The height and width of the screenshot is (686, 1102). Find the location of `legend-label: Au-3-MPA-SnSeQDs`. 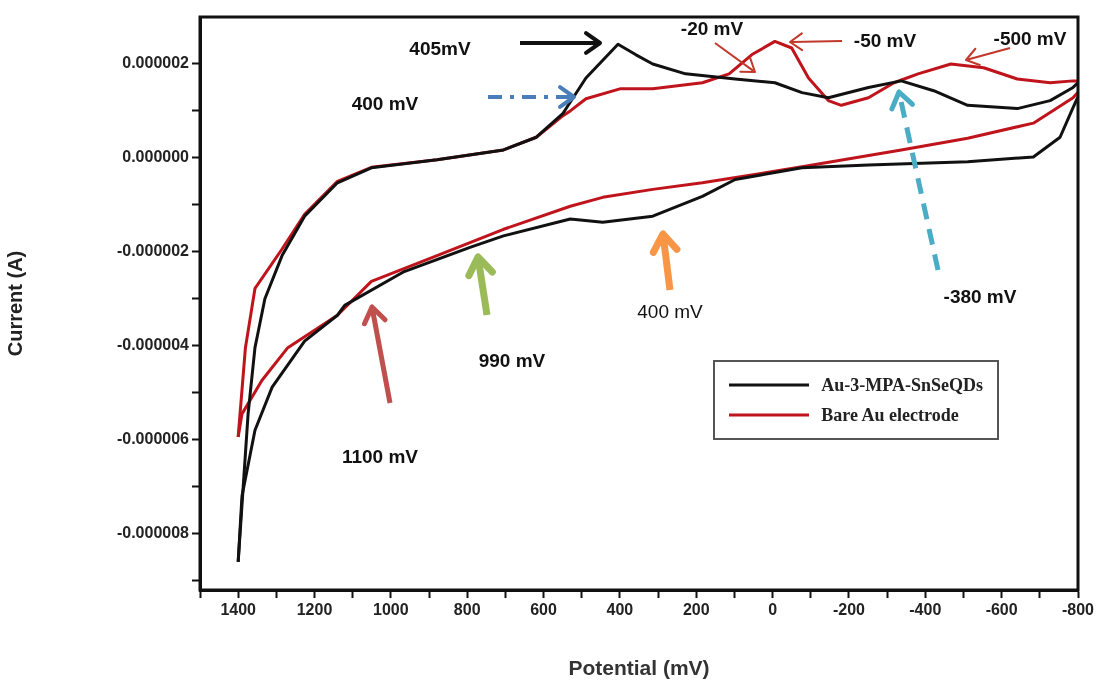

legend-label: Au-3-MPA-SnSeQDs is located at coordinates (902, 385).